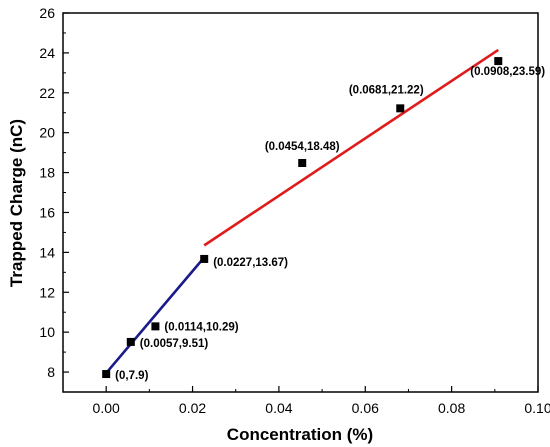  I want to click on y-tick-label: 10, so click(47, 332).